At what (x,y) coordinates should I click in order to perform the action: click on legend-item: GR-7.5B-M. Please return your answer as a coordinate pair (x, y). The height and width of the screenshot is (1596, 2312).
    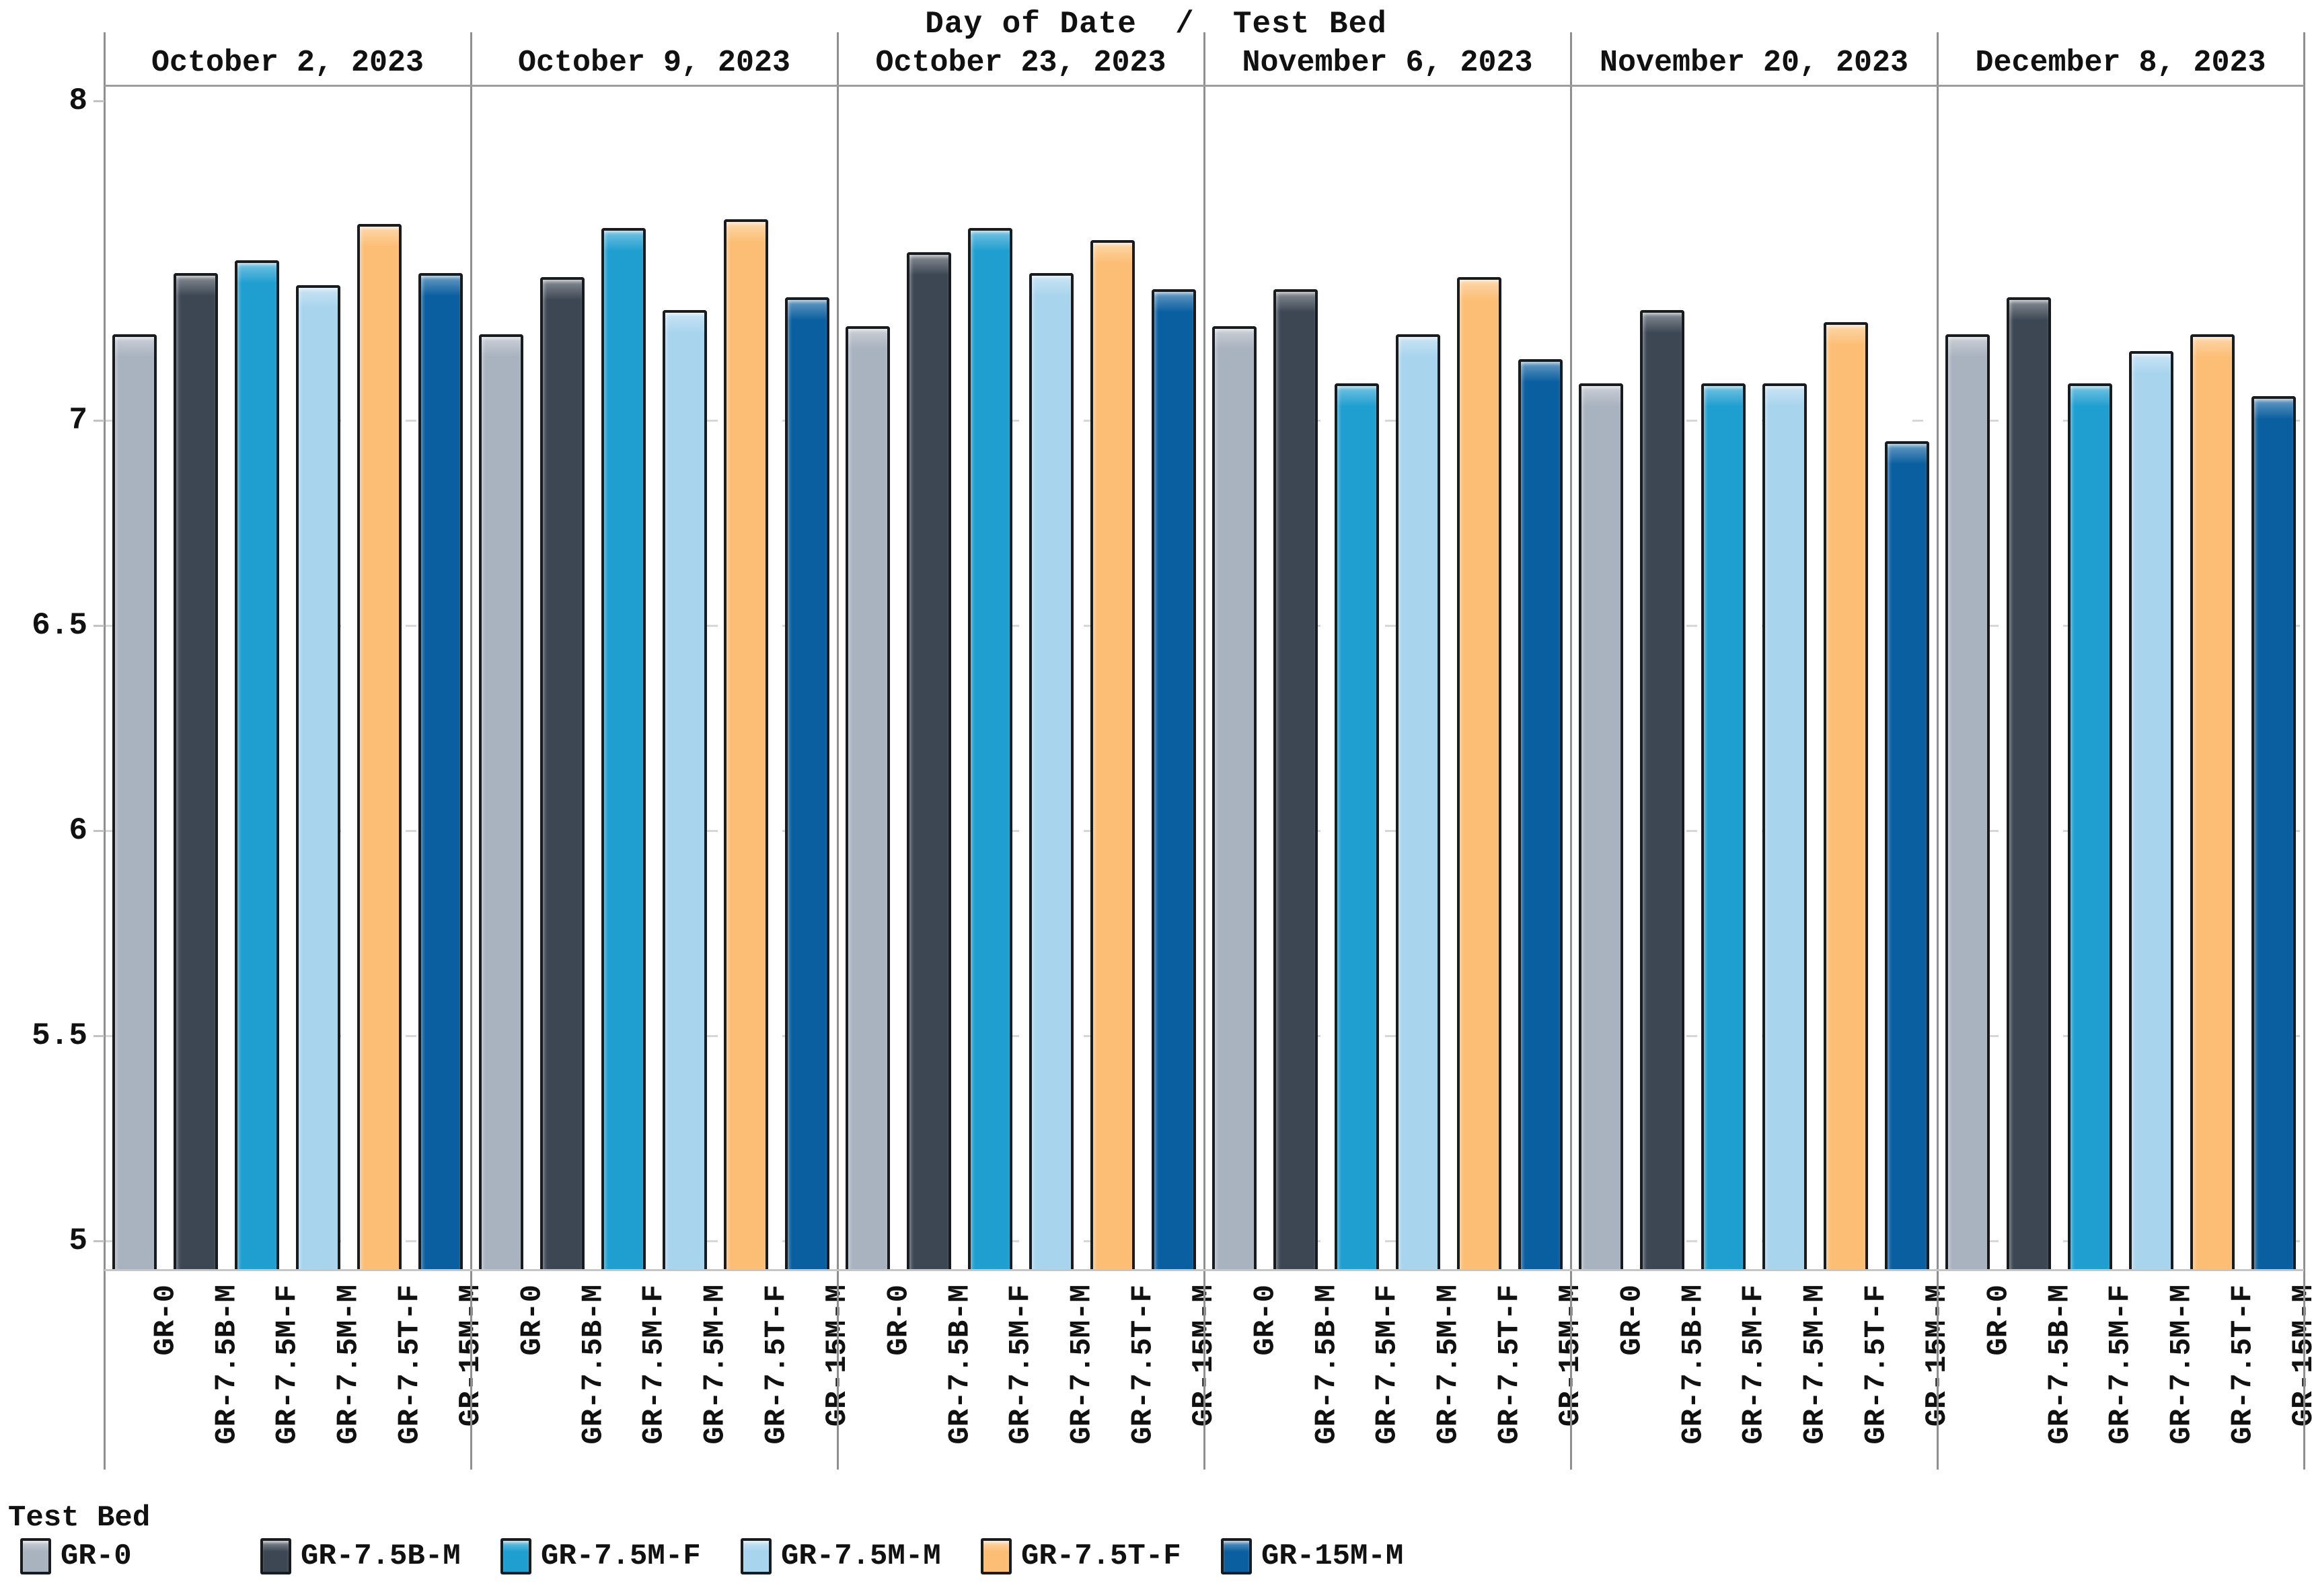
    Looking at the image, I should click on (361, 1556).